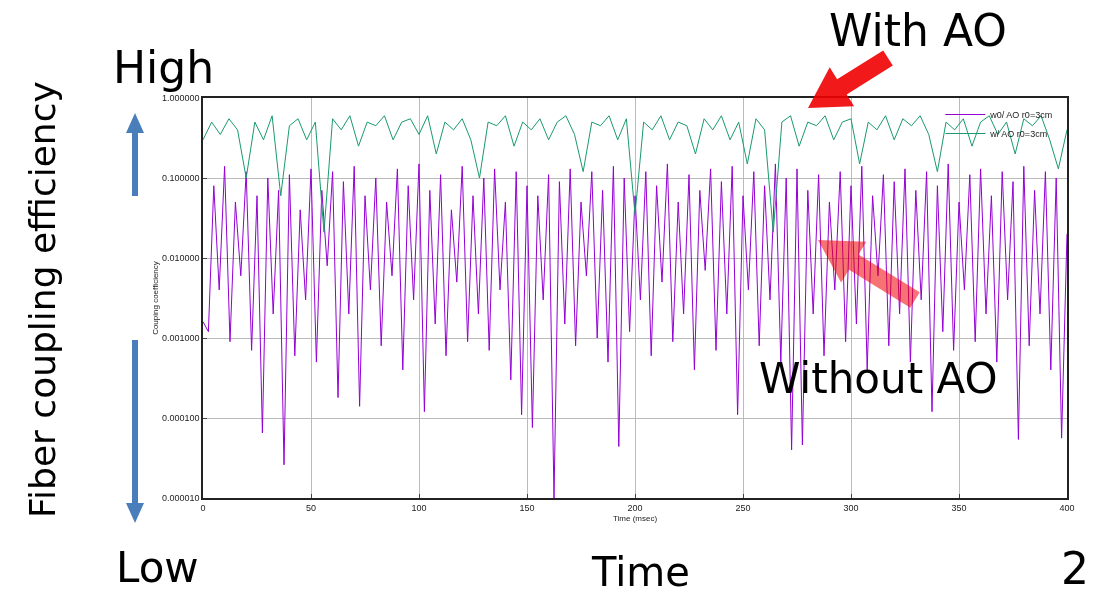 Image resolution: width=1097 pixels, height=593 pixels. I want to click on x-tick-label: 0, so click(203, 507).